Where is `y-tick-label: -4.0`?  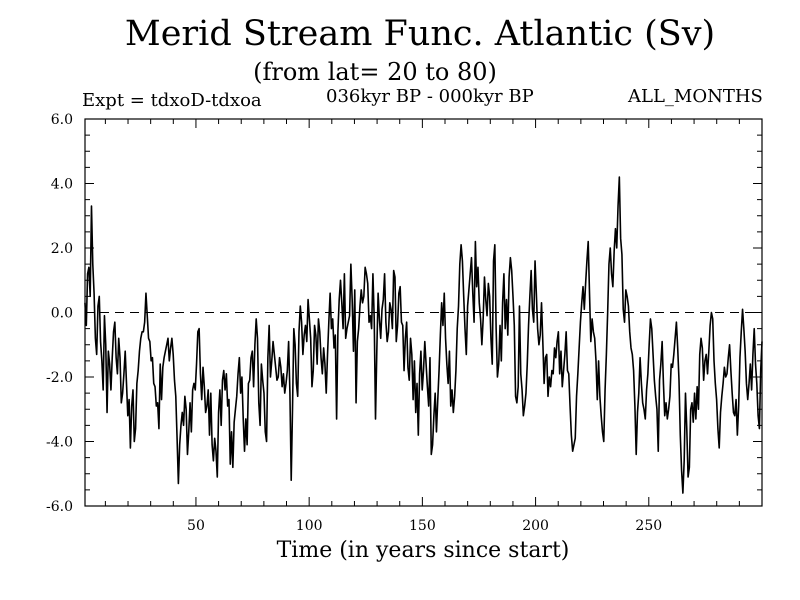 y-tick-label: -4.0 is located at coordinates (59, 443).